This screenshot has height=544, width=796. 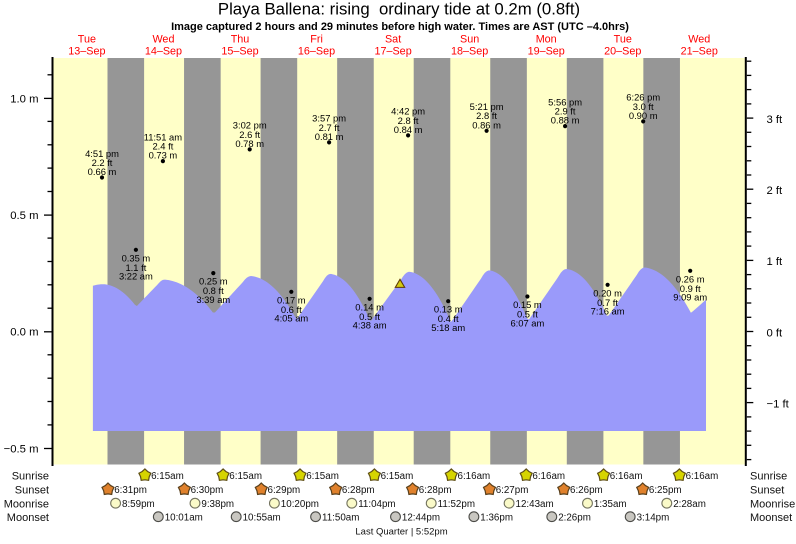 I want to click on svg-text: 3:39 am, so click(x=213, y=299).